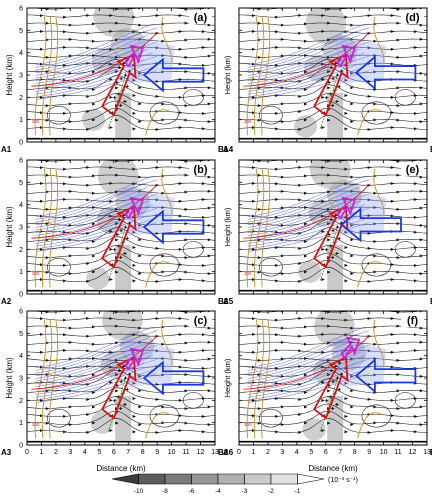 The image size is (432, 500). Describe the element at coordinates (282, 452) in the screenshot. I see `x-tick-label: 3` at that location.